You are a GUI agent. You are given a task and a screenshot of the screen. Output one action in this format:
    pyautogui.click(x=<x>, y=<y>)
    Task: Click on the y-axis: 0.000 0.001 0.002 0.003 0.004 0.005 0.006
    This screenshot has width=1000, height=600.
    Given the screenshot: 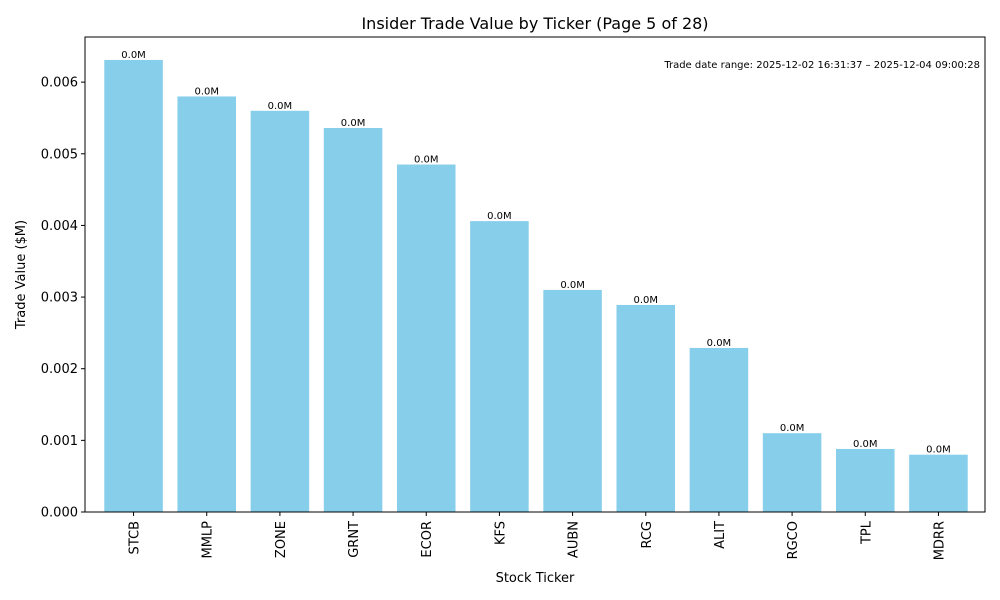 What is the action you would take?
    pyautogui.click(x=63, y=298)
    